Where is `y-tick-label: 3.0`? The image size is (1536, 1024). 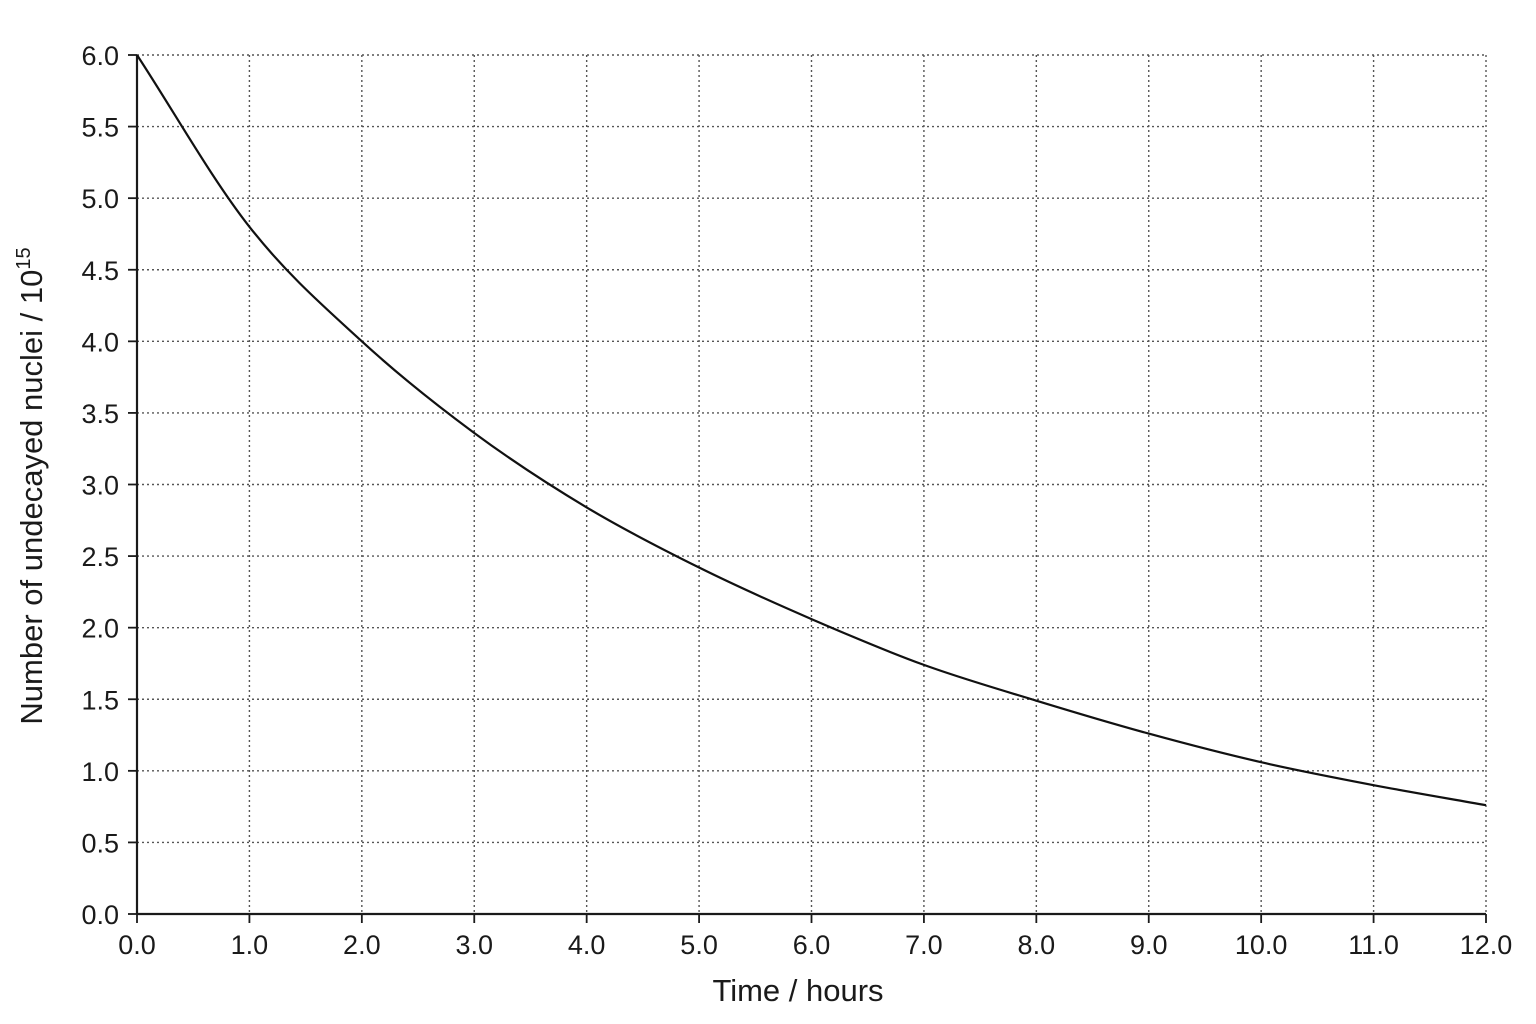
y-tick-label: 3.0 is located at coordinates (100, 486).